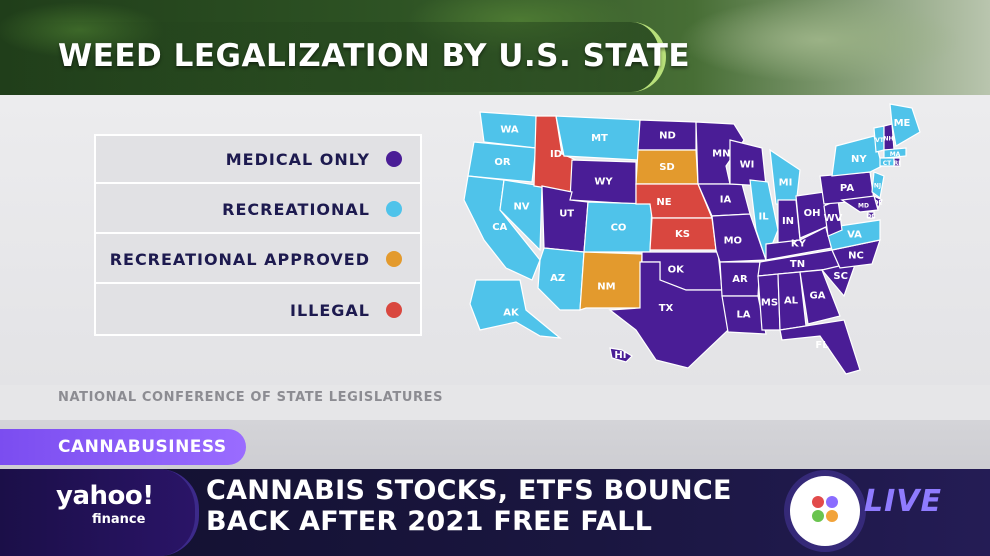 This screenshot has height=556, width=990. I want to click on state-label-va: VA, so click(854, 235).